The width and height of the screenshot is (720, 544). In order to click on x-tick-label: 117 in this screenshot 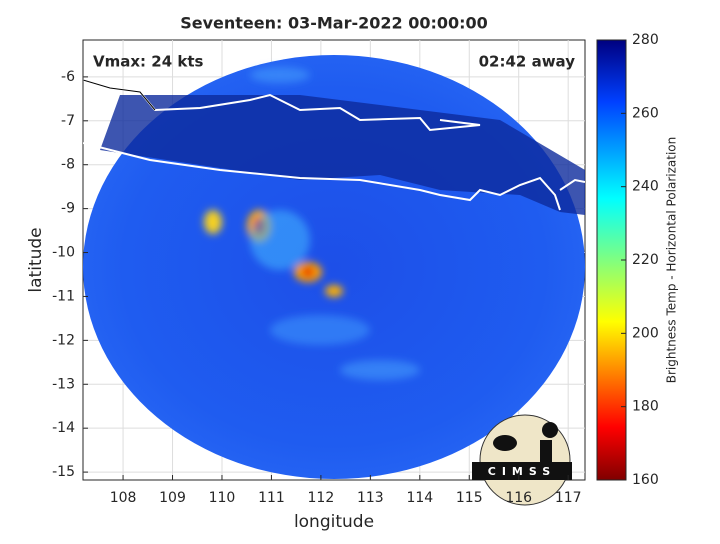, I will do `click(568, 498)`.